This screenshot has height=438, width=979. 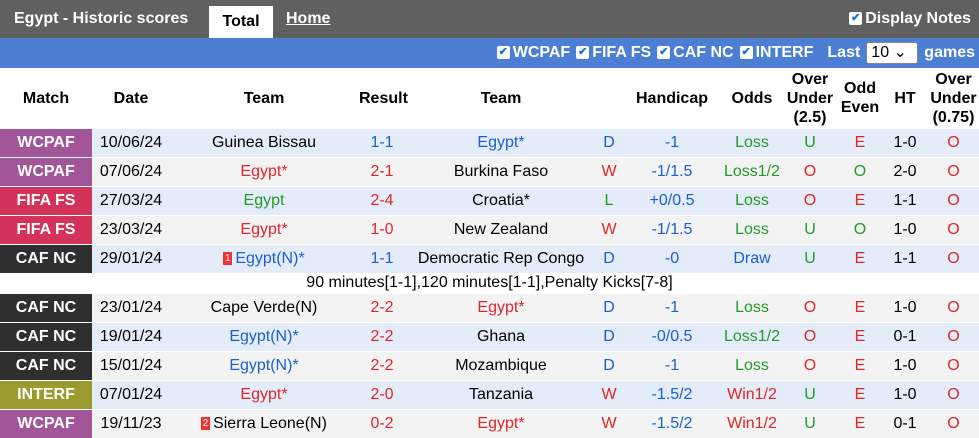 What do you see at coordinates (131, 308) in the screenshot?
I see `date: 23/01/24` at bounding box center [131, 308].